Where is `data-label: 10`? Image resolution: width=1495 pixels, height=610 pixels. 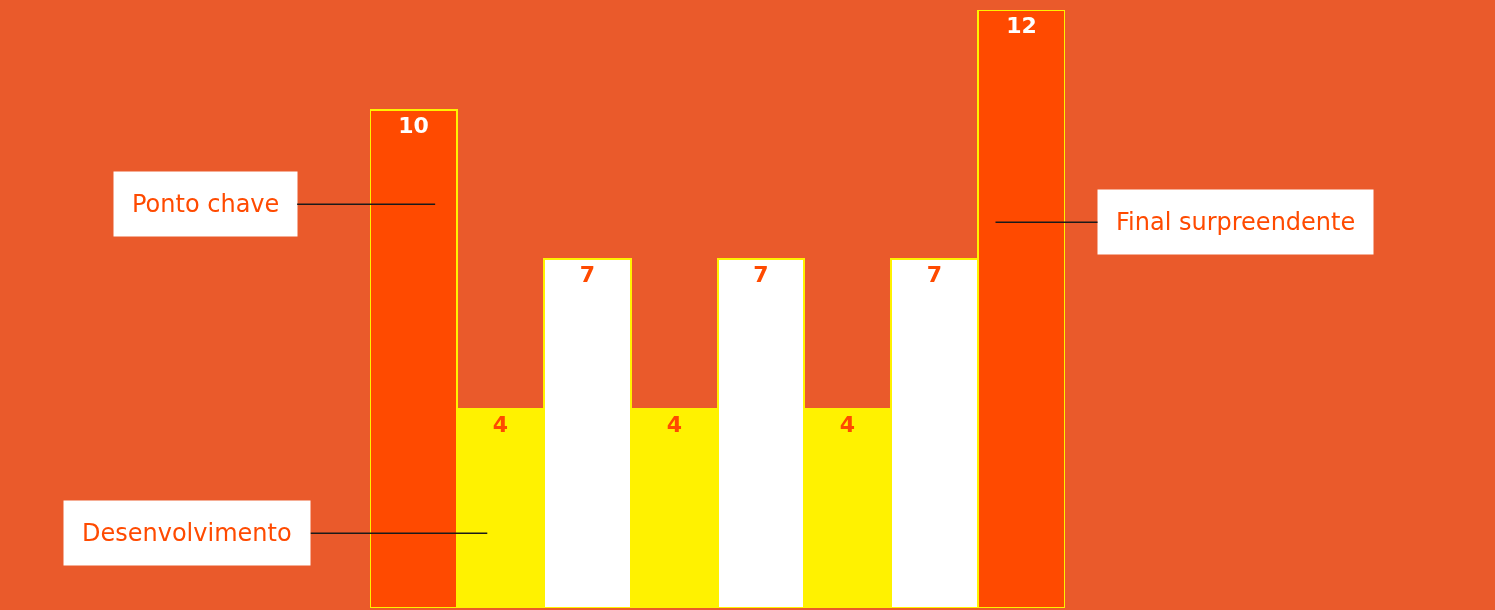 data-label: 10 is located at coordinates (413, 125).